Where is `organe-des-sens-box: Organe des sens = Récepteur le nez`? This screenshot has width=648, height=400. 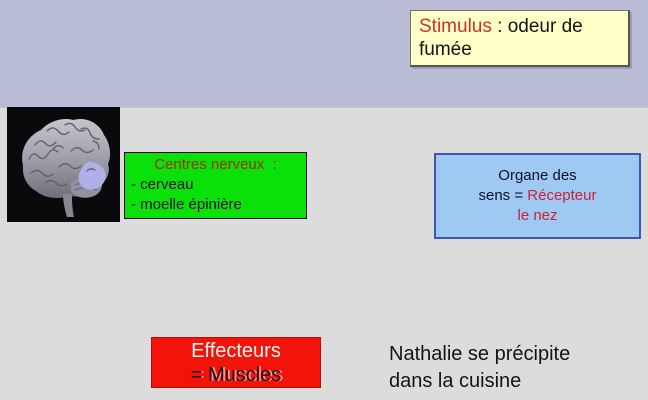
organe-des-sens-box: Organe des sens = Récepteur le nez is located at coordinates (537, 196).